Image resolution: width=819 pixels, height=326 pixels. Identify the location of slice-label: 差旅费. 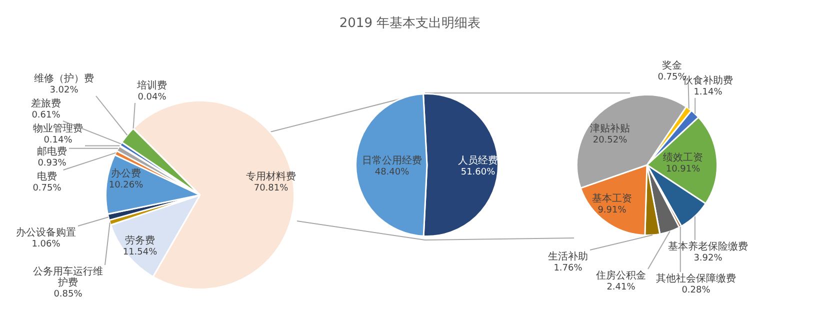
(46, 104).